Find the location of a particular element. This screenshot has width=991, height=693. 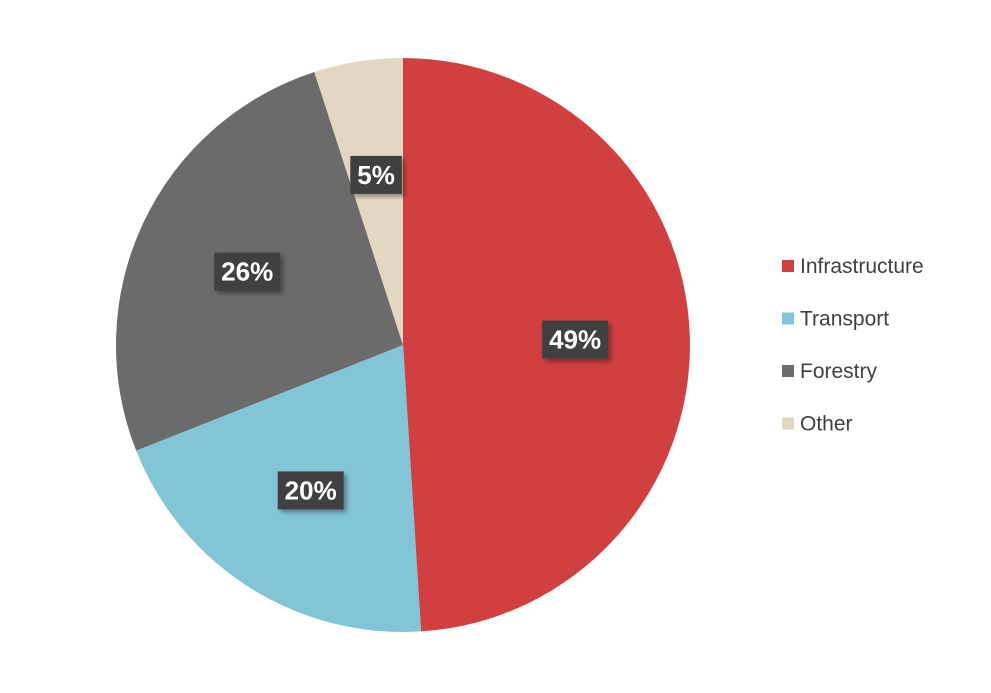

pie-slice-other is located at coordinates (358, 201).